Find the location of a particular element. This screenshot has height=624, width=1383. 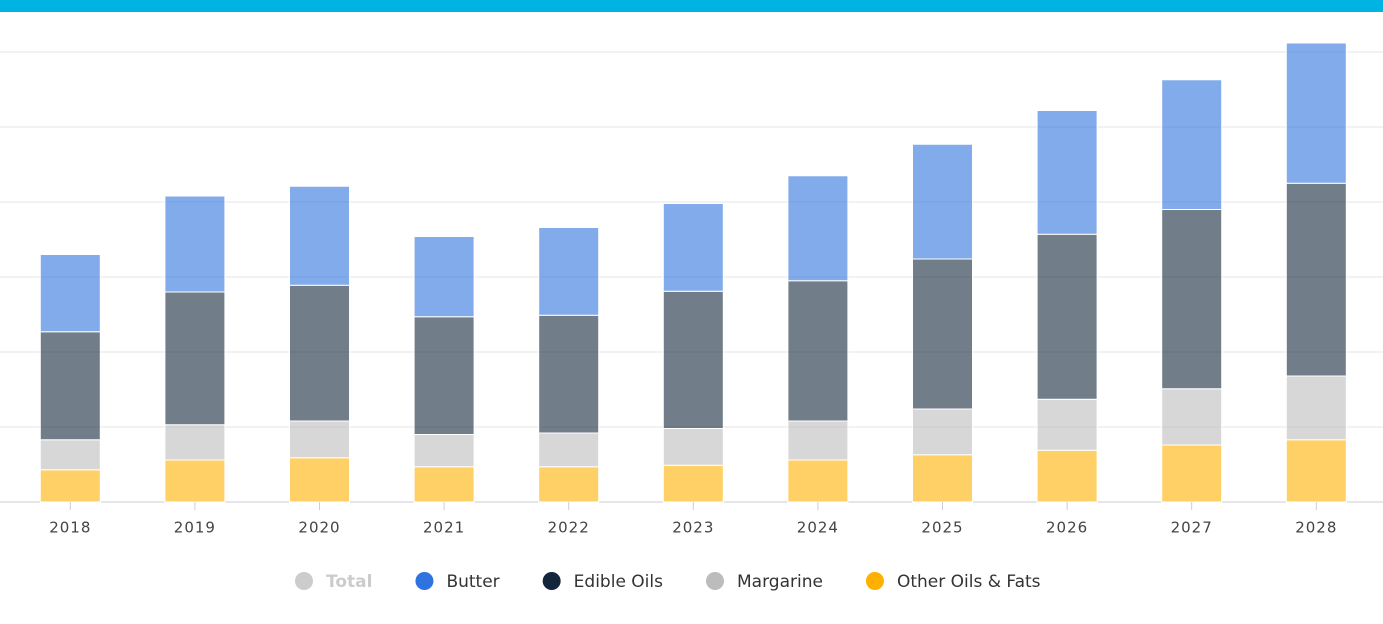

x-tick-label: 2022 is located at coordinates (569, 528).